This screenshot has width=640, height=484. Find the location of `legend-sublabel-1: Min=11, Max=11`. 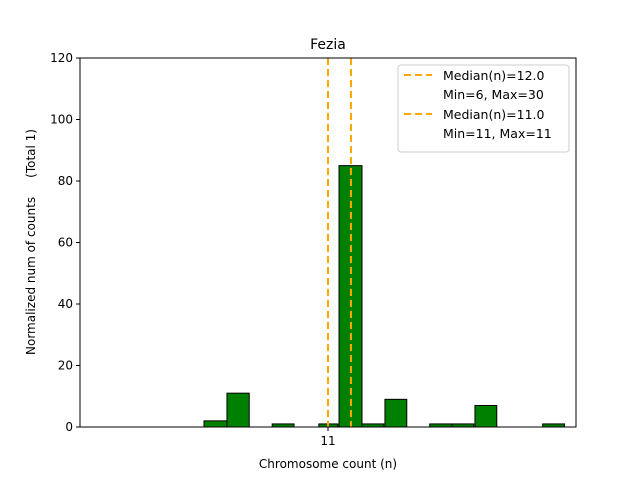

legend-sublabel-1: Min=11, Max=11 is located at coordinates (497, 133).